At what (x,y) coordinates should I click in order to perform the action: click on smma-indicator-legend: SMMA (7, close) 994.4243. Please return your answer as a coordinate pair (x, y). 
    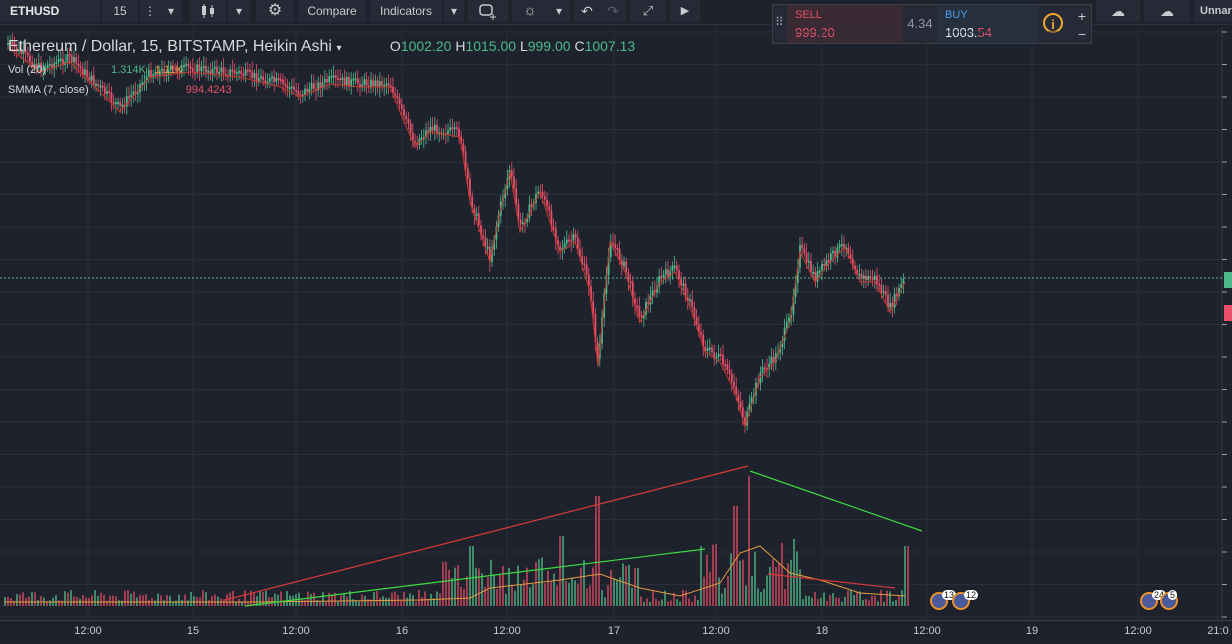
    Looking at the image, I should click on (120, 90).